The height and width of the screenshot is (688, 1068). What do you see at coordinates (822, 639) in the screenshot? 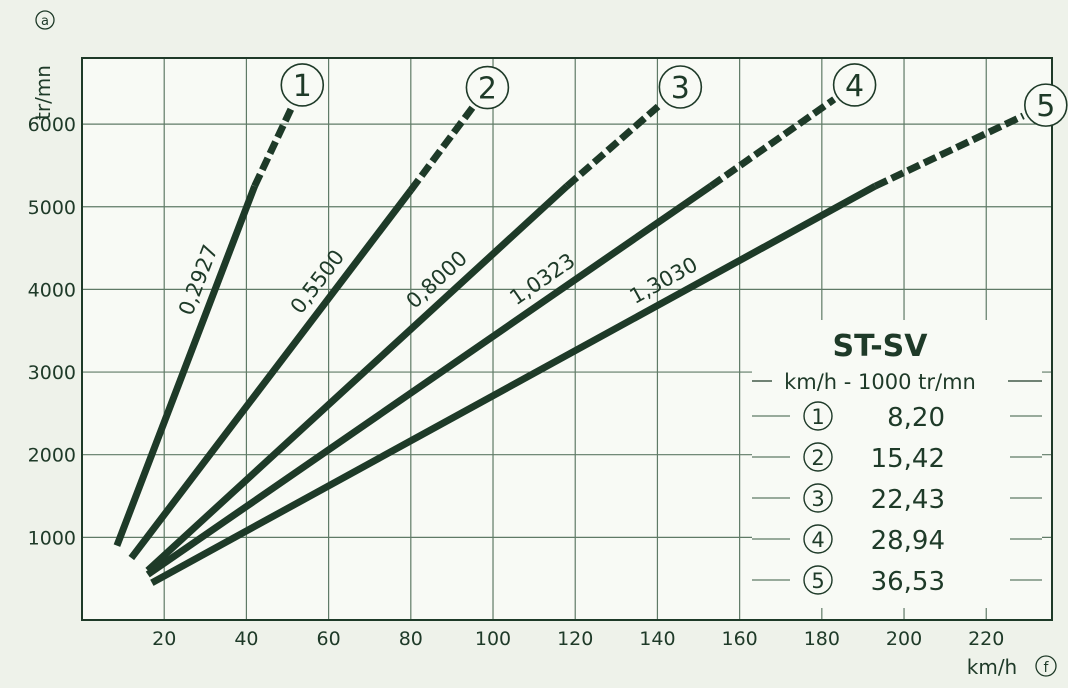
I see `x-tick-label: 180` at bounding box center [822, 639].